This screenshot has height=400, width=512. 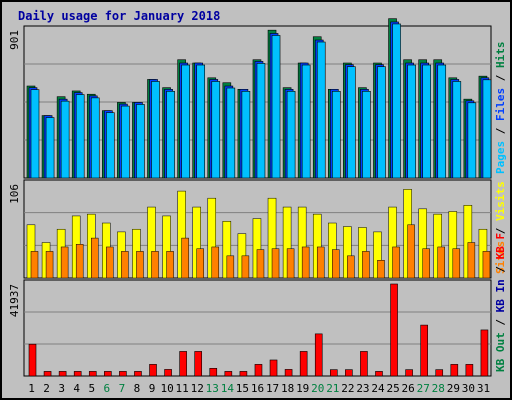 What do you see at coordinates (166, 388) in the screenshot?
I see `x-tick-label: 10` at bounding box center [166, 388].